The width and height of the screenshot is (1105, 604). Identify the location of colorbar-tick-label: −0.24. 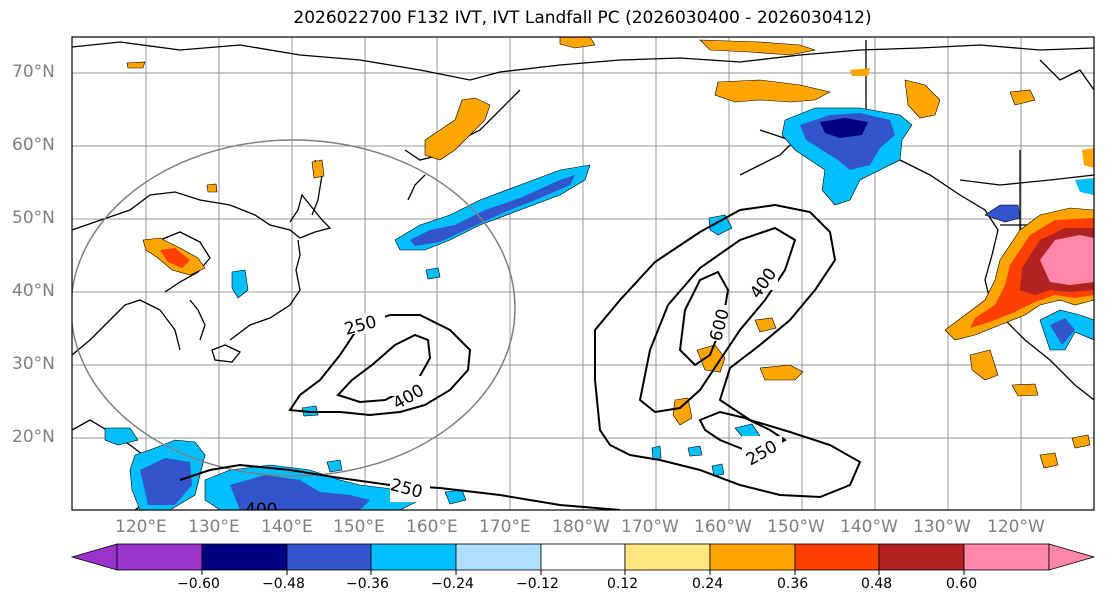
(452, 584).